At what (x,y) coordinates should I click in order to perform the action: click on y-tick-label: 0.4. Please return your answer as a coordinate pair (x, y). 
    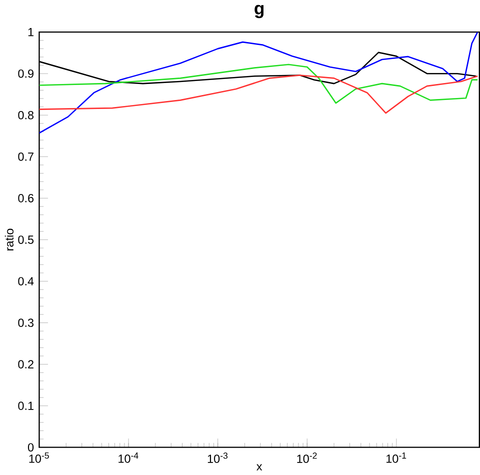
    Looking at the image, I should click on (26, 281).